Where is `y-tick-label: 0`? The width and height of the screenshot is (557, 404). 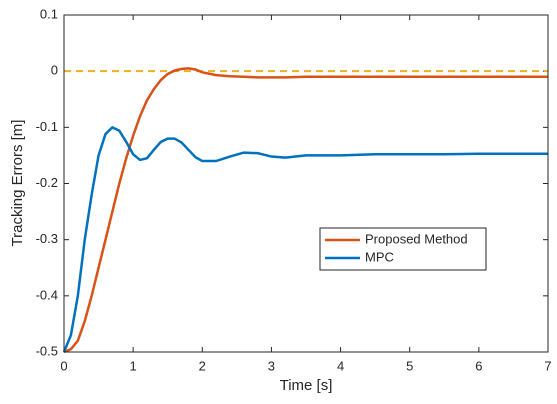
y-tick-label: 0 is located at coordinates (54, 70).